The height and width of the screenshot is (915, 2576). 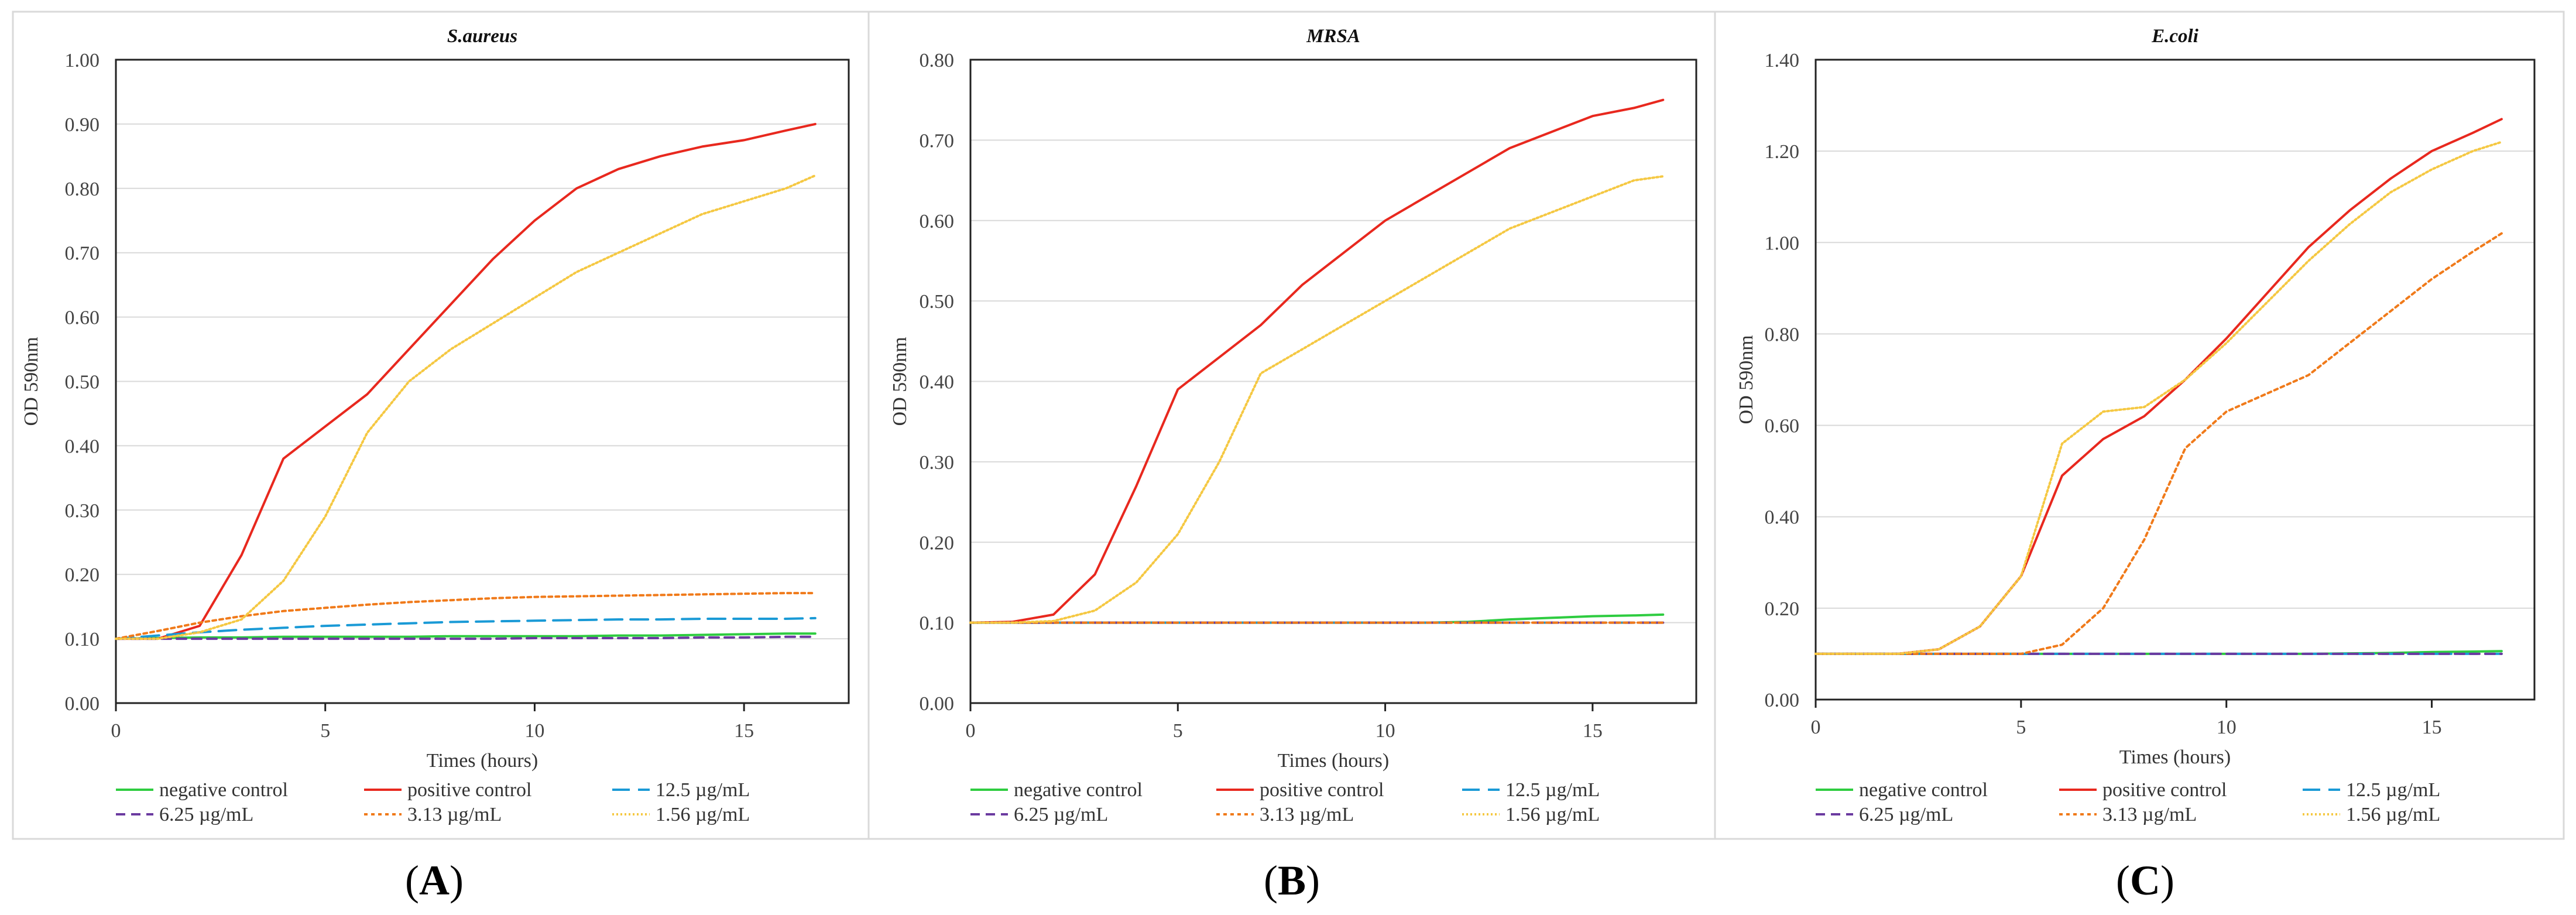 What do you see at coordinates (2175, 37) in the screenshot?
I see `chart-title: E.coli` at bounding box center [2175, 37].